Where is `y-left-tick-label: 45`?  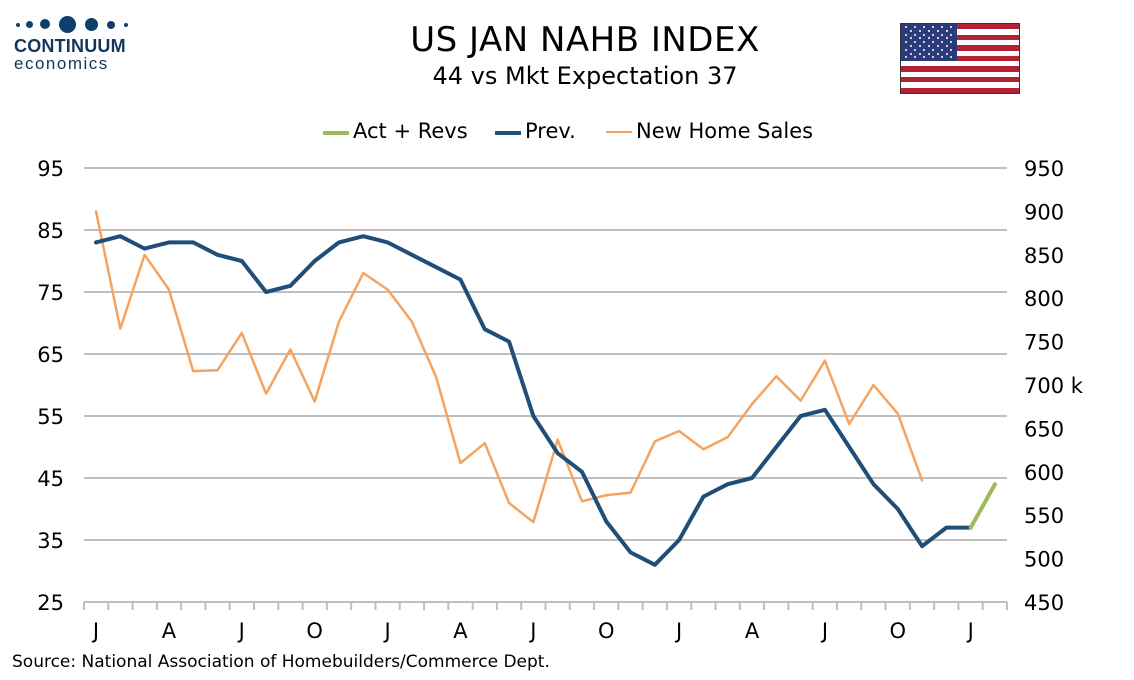
y-left-tick-label: 45 is located at coordinates (50, 479).